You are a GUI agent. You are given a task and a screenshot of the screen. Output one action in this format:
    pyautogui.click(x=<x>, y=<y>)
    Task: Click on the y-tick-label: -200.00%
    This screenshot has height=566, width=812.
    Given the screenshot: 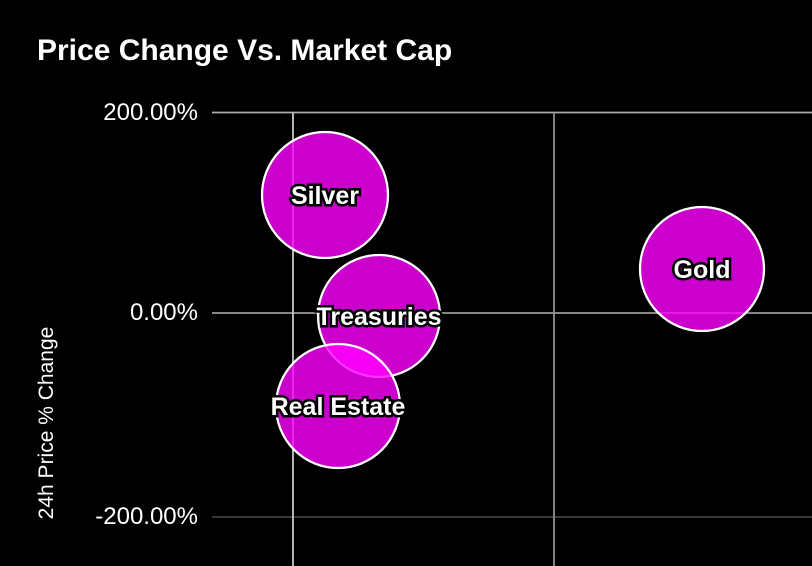 What is the action you would take?
    pyautogui.click(x=146, y=516)
    